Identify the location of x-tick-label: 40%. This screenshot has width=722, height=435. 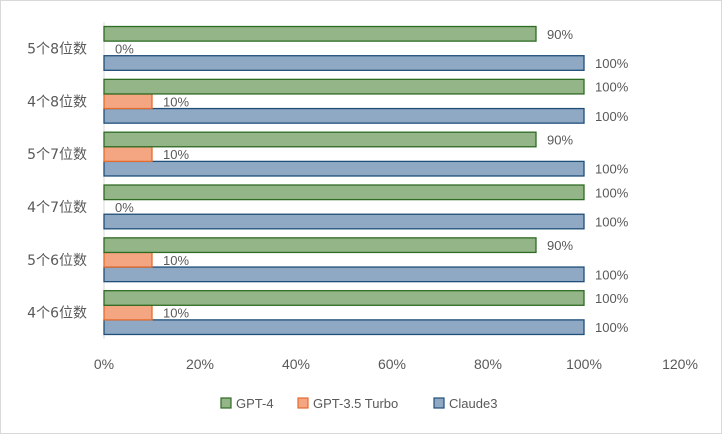
(296, 364).